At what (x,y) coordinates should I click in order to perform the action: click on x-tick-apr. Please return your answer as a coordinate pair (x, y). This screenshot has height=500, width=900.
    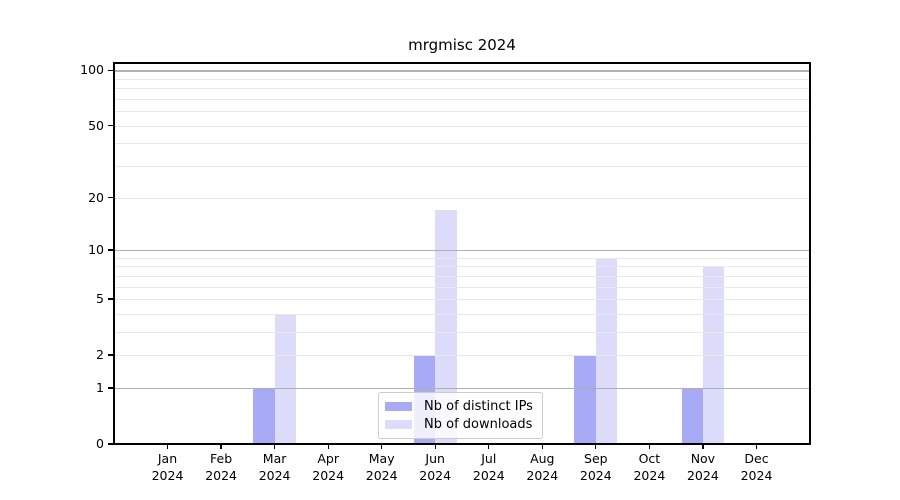
    Looking at the image, I should click on (328, 446).